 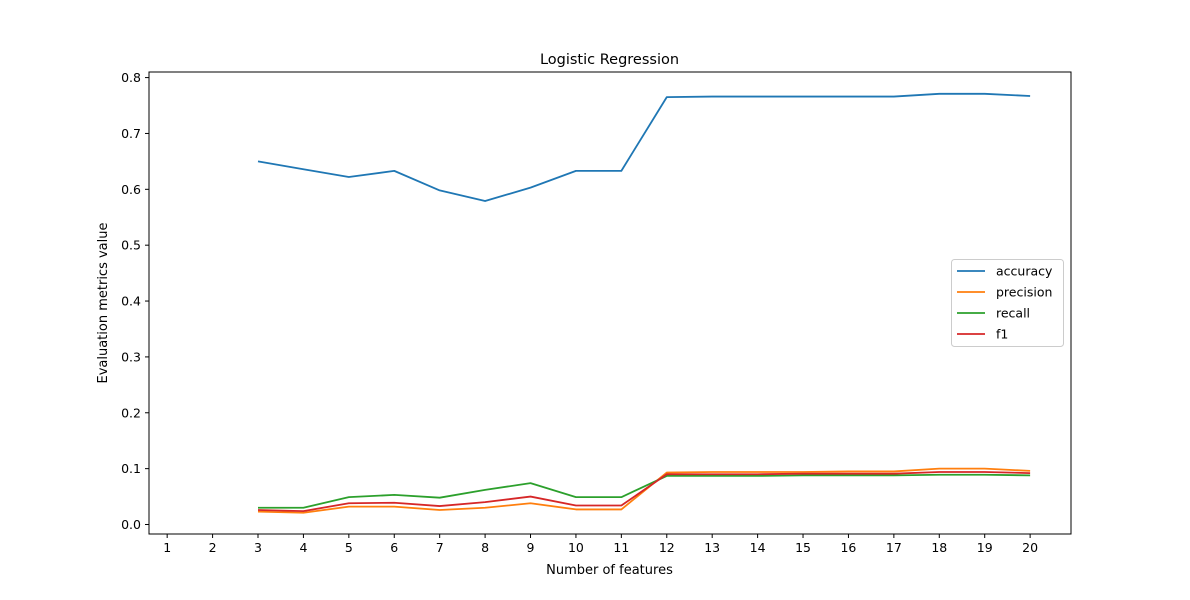 What do you see at coordinates (213, 547) in the screenshot?
I see `x-tick-label: 2` at bounding box center [213, 547].